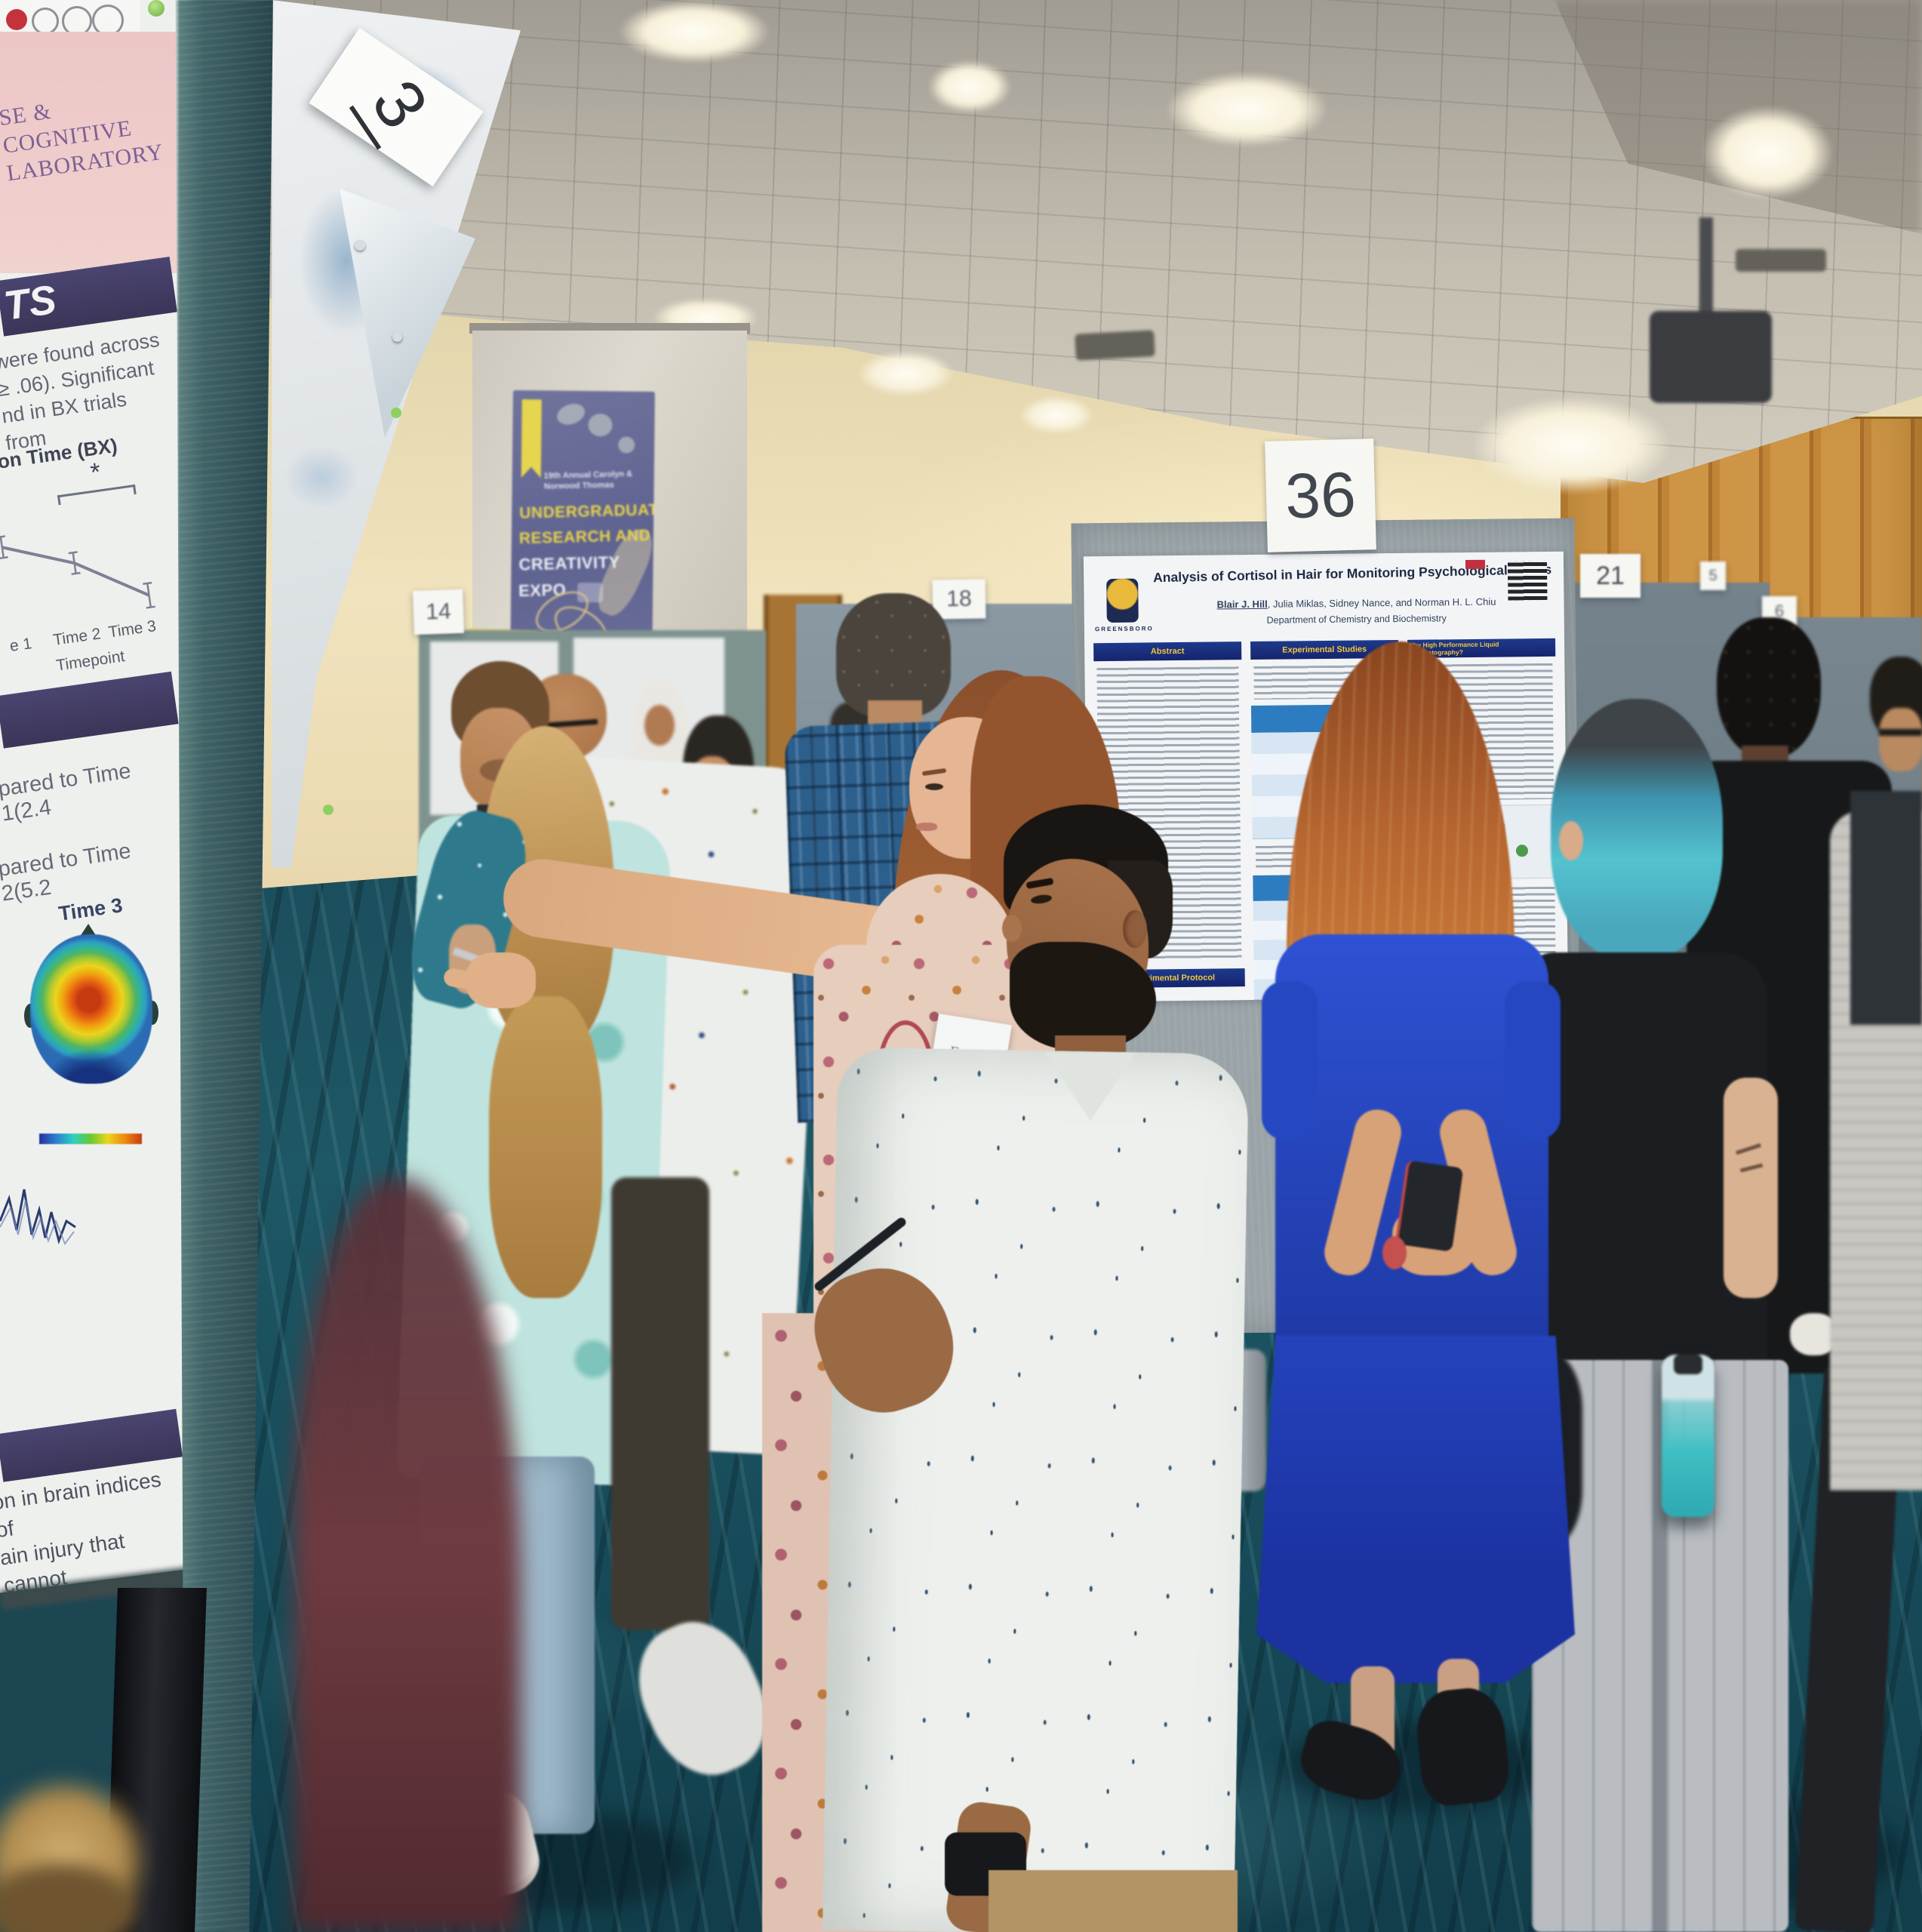 The height and width of the screenshot is (1932, 1922). What do you see at coordinates (16, 19) in the screenshot?
I see `red-dot-logo-icon` at bounding box center [16, 19].